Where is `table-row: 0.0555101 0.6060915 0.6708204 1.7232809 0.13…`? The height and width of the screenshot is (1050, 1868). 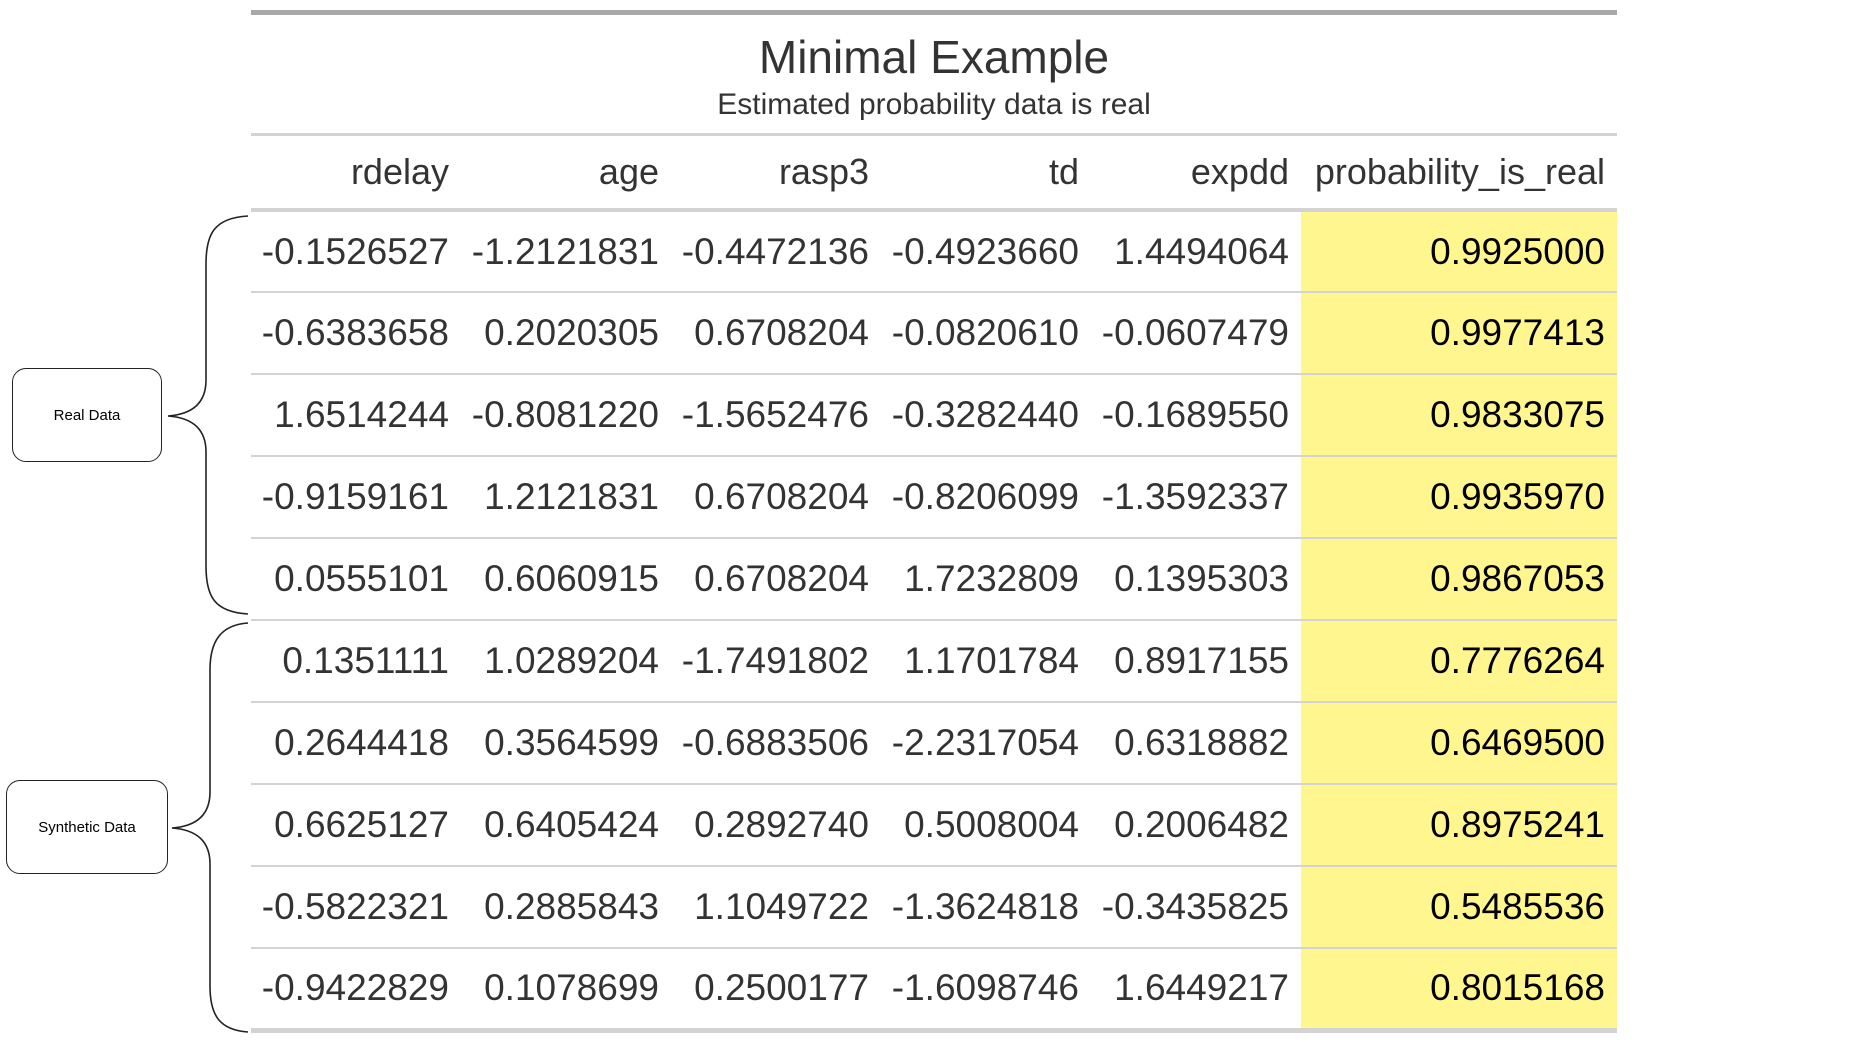
table-row: 0.0555101 0.6060915 0.6708204 1.7232809 0.13… is located at coordinates (934, 579).